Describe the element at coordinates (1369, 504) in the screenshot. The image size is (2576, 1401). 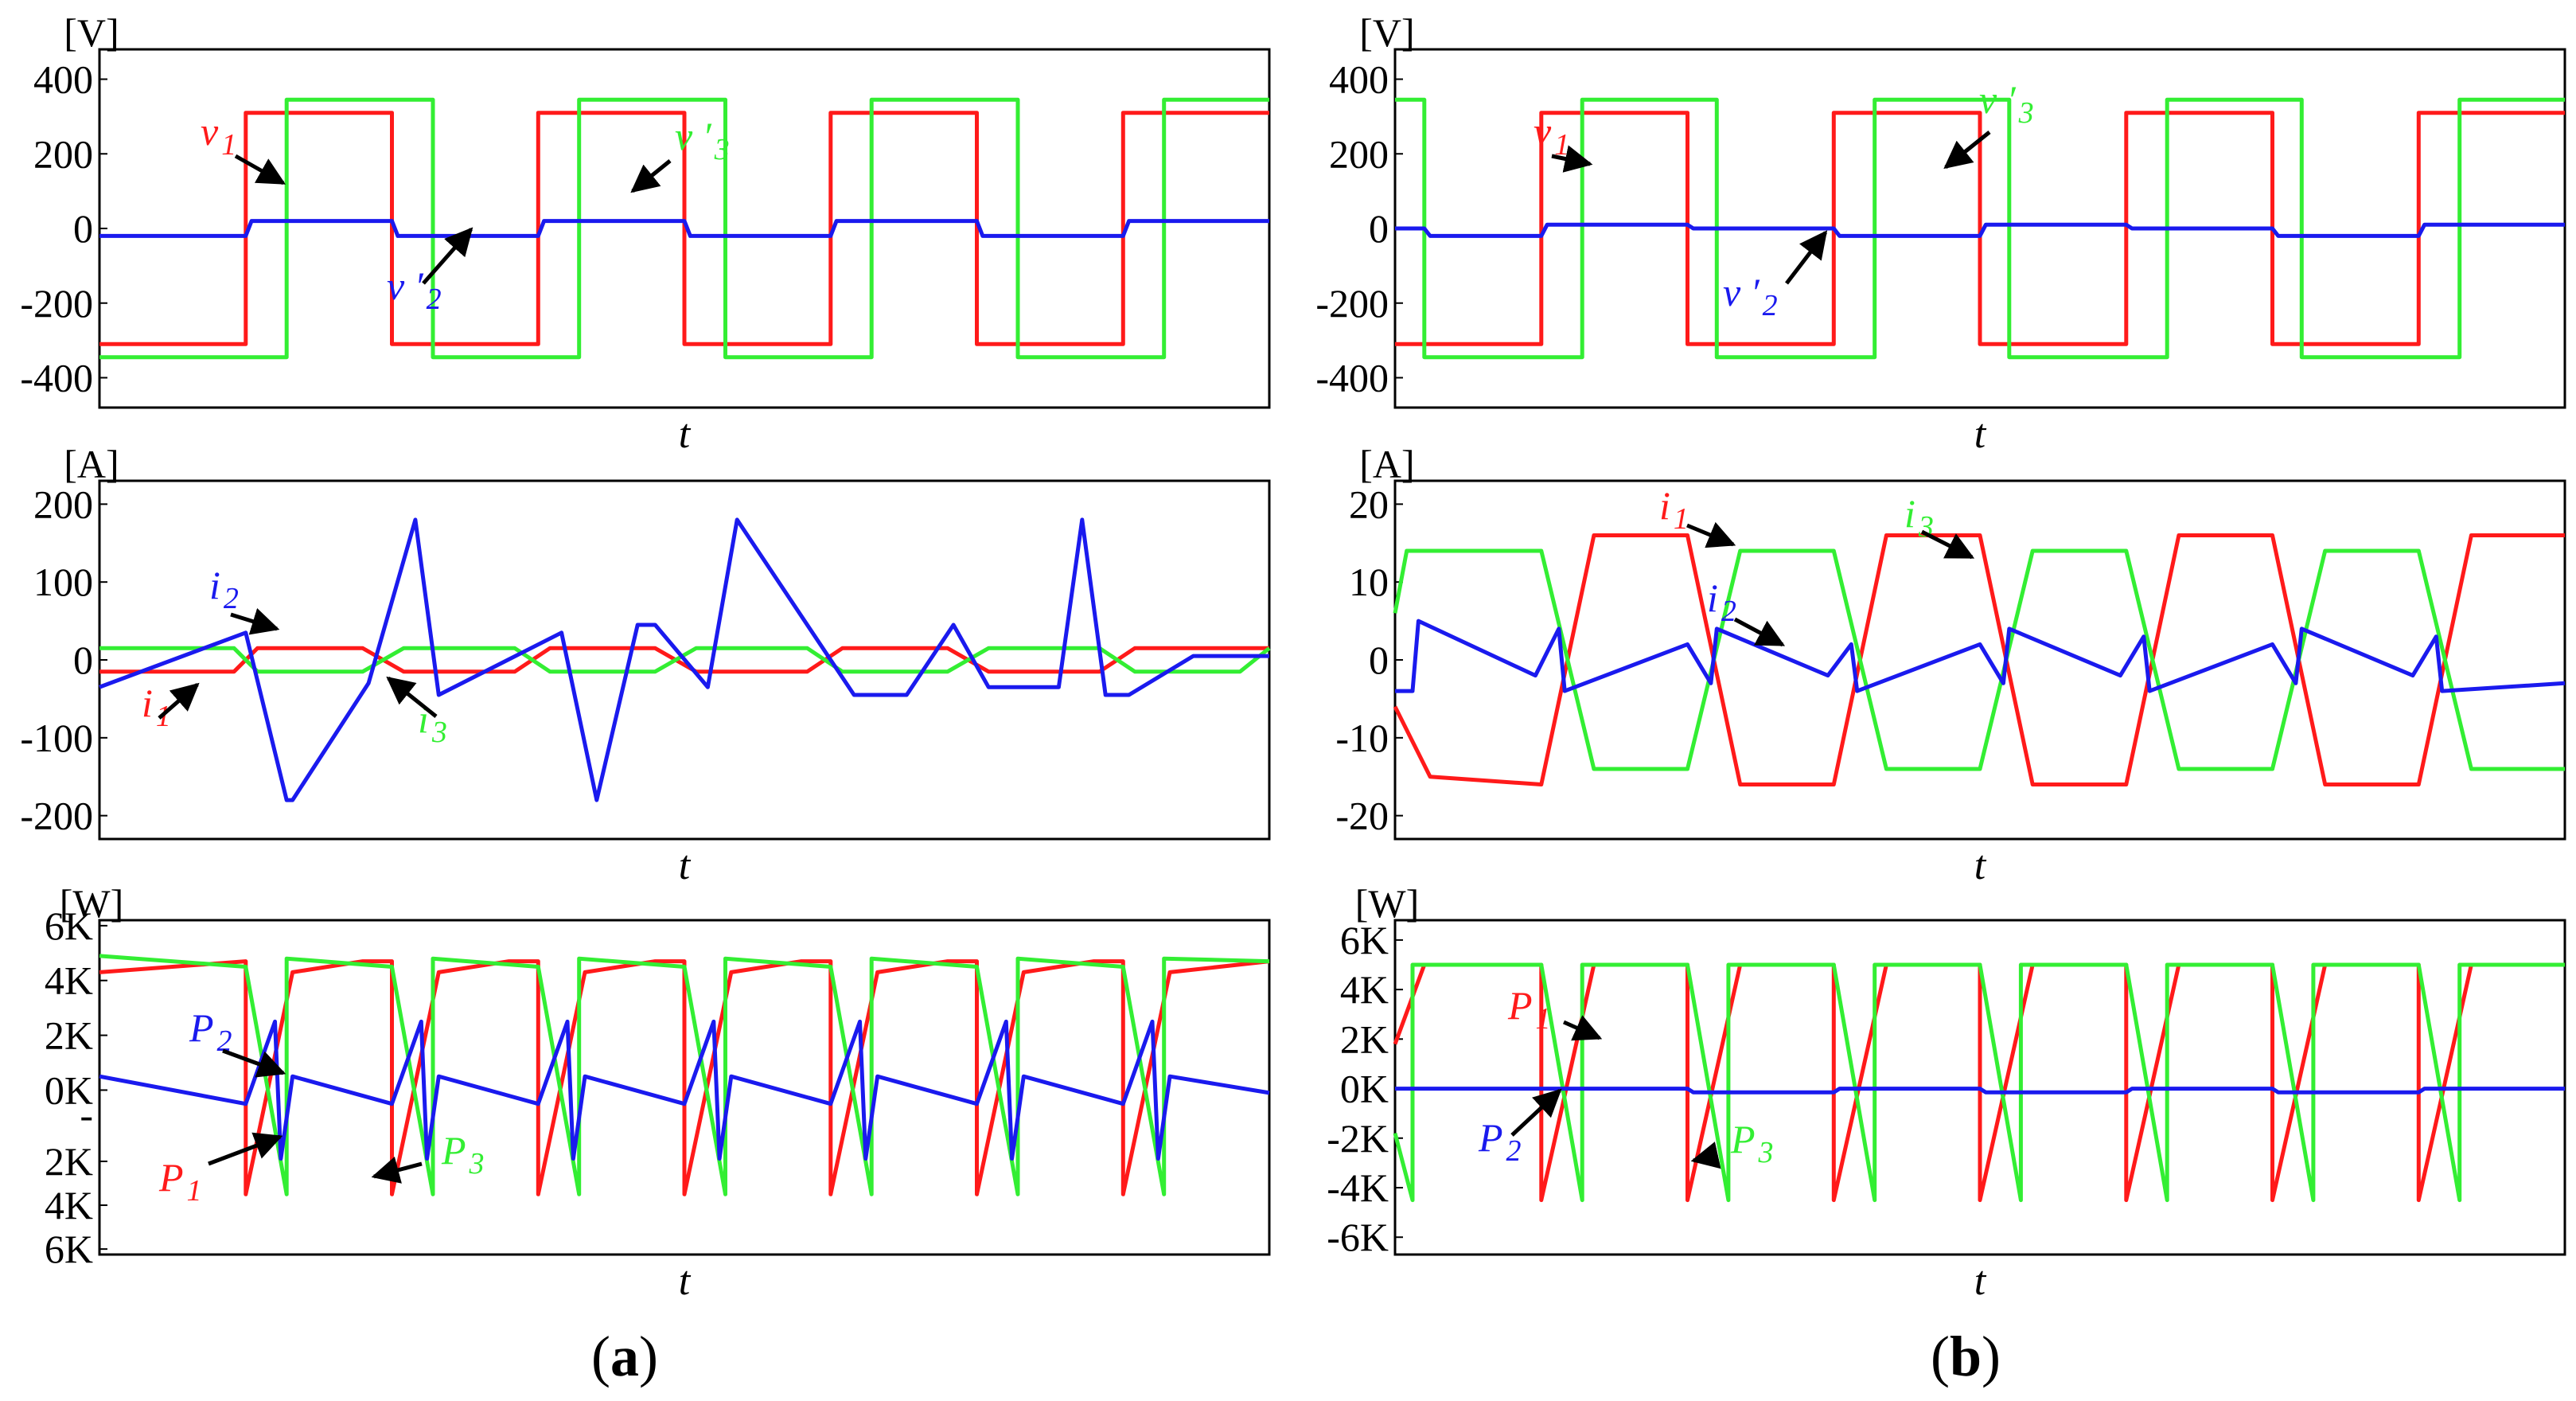
I see `ytick-label: 20` at that location.